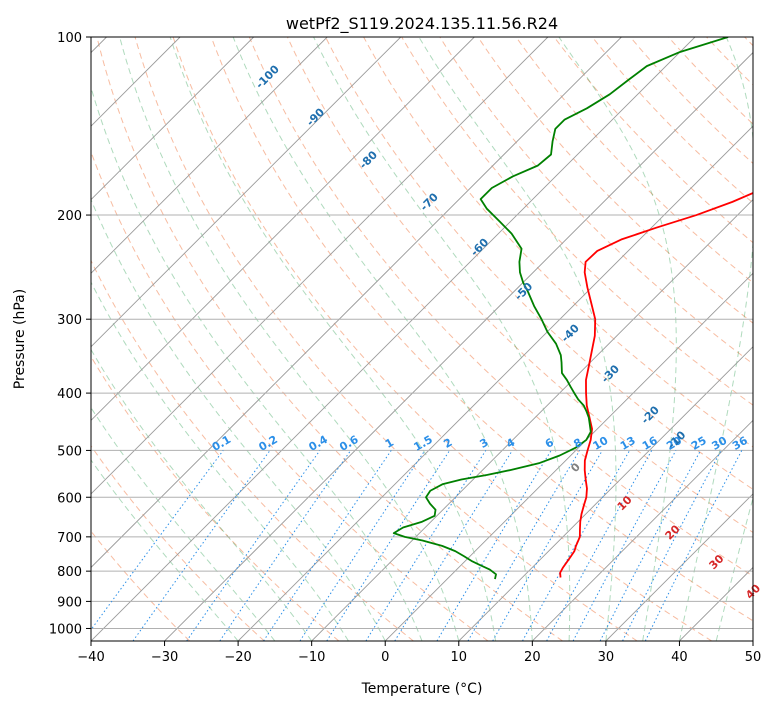 The height and width of the screenshot is (708, 775). Describe the element at coordinates (69, 320) in the screenshot. I see `y-tick-label: 300` at that location.